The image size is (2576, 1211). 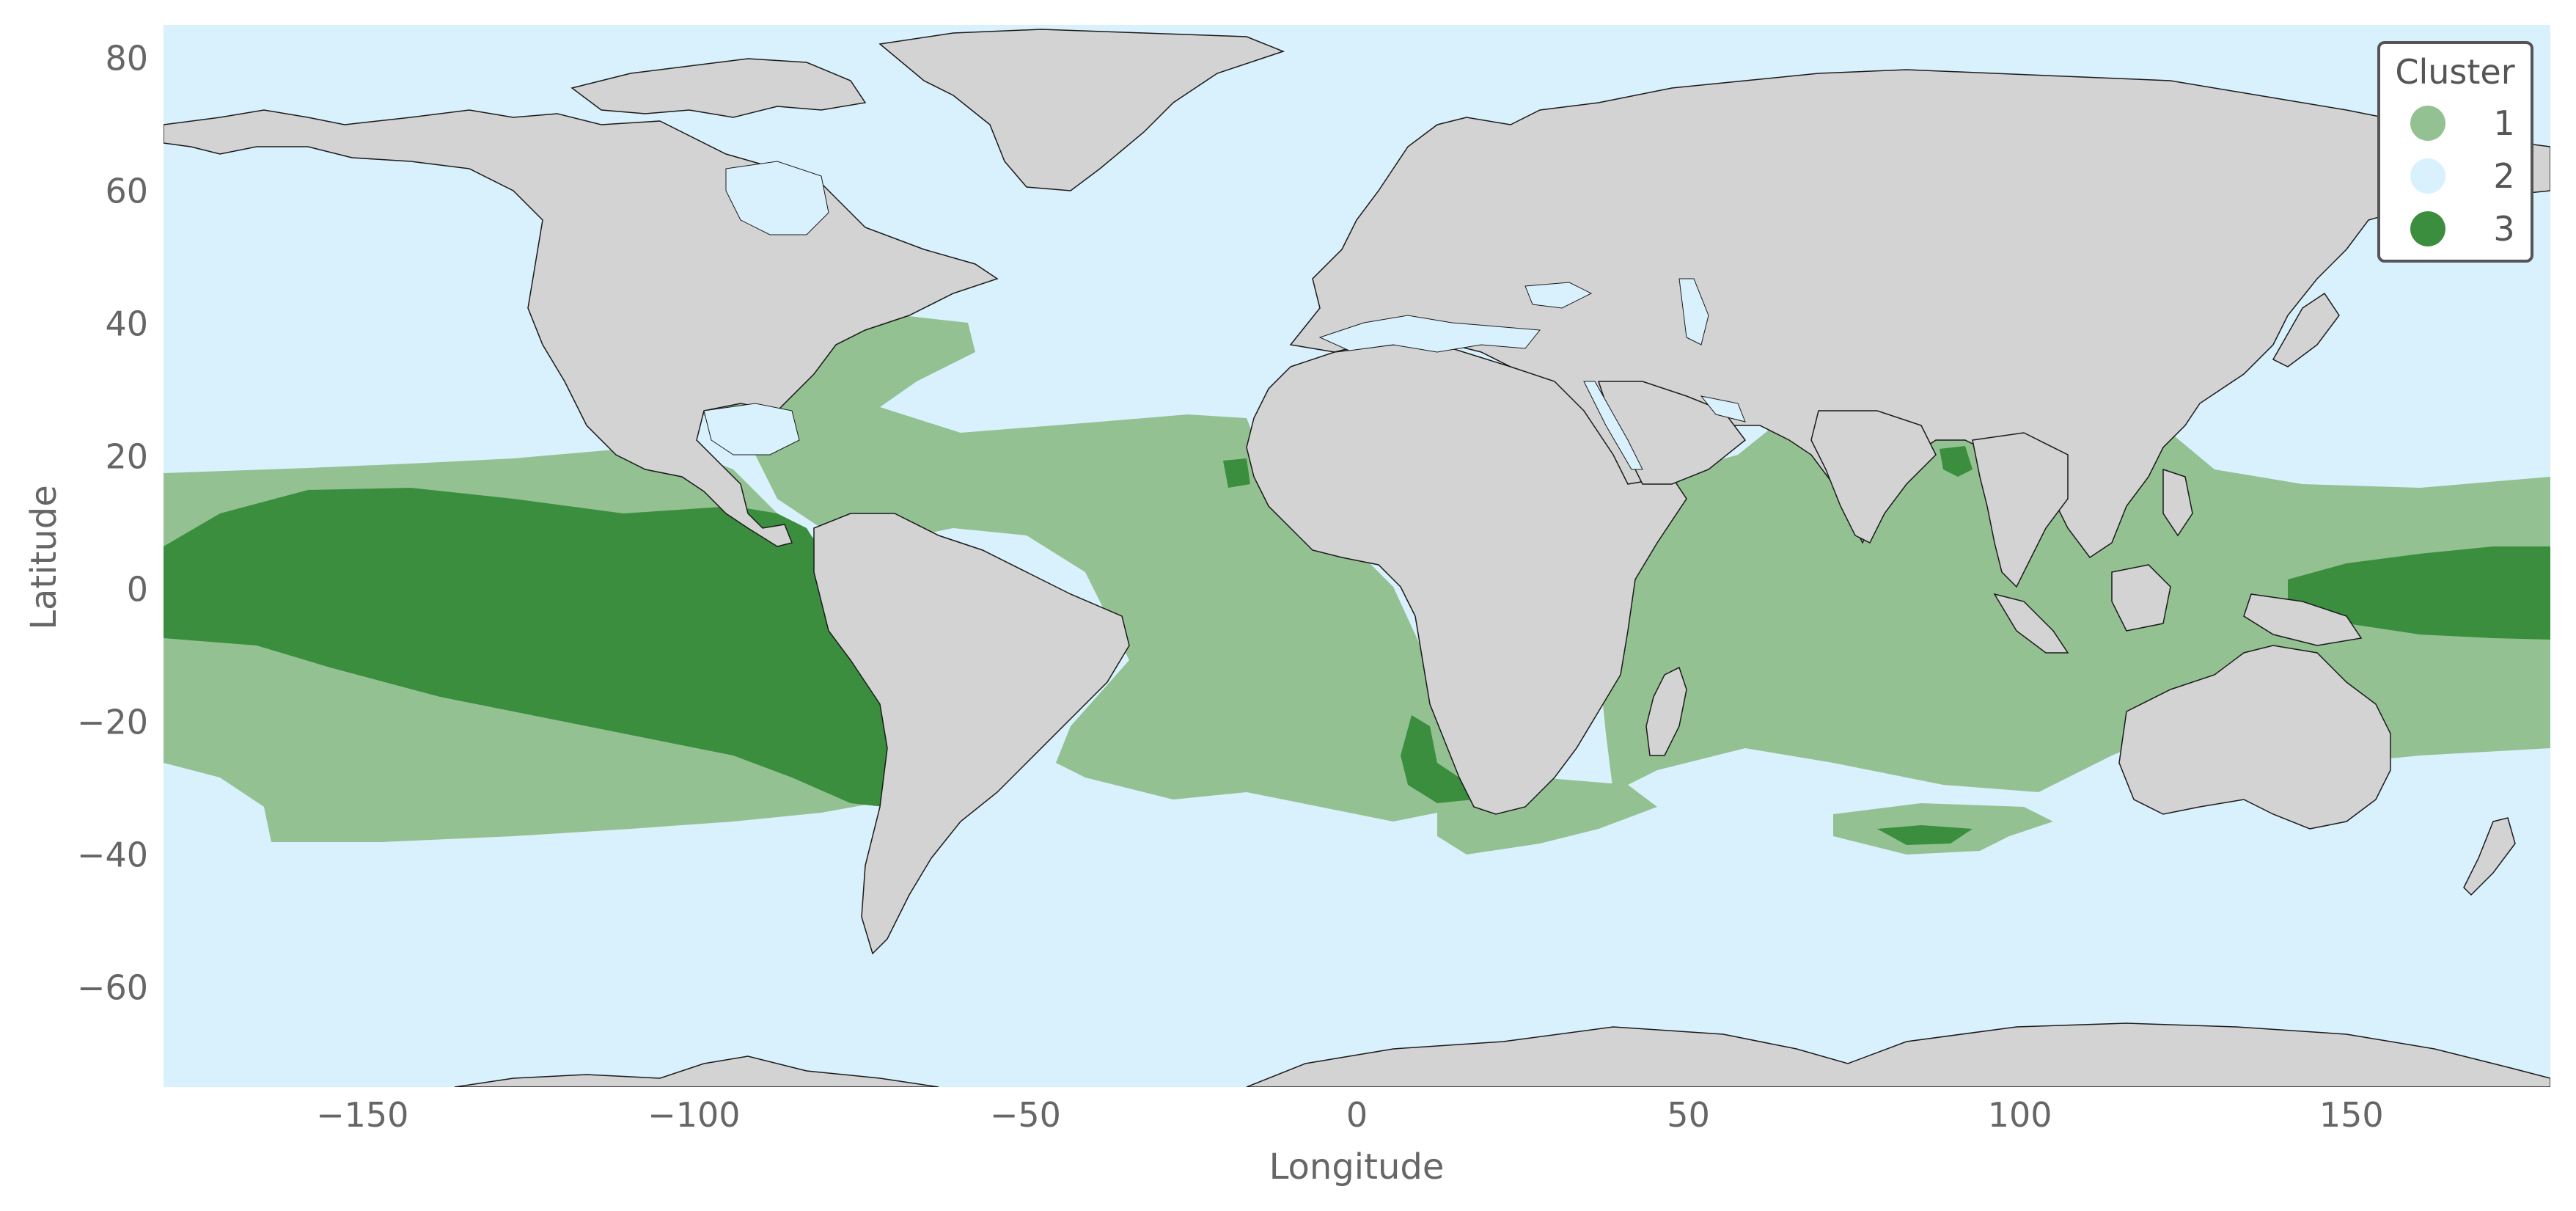 What do you see at coordinates (127, 324) in the screenshot?
I see `y-tick-label: 40` at bounding box center [127, 324].